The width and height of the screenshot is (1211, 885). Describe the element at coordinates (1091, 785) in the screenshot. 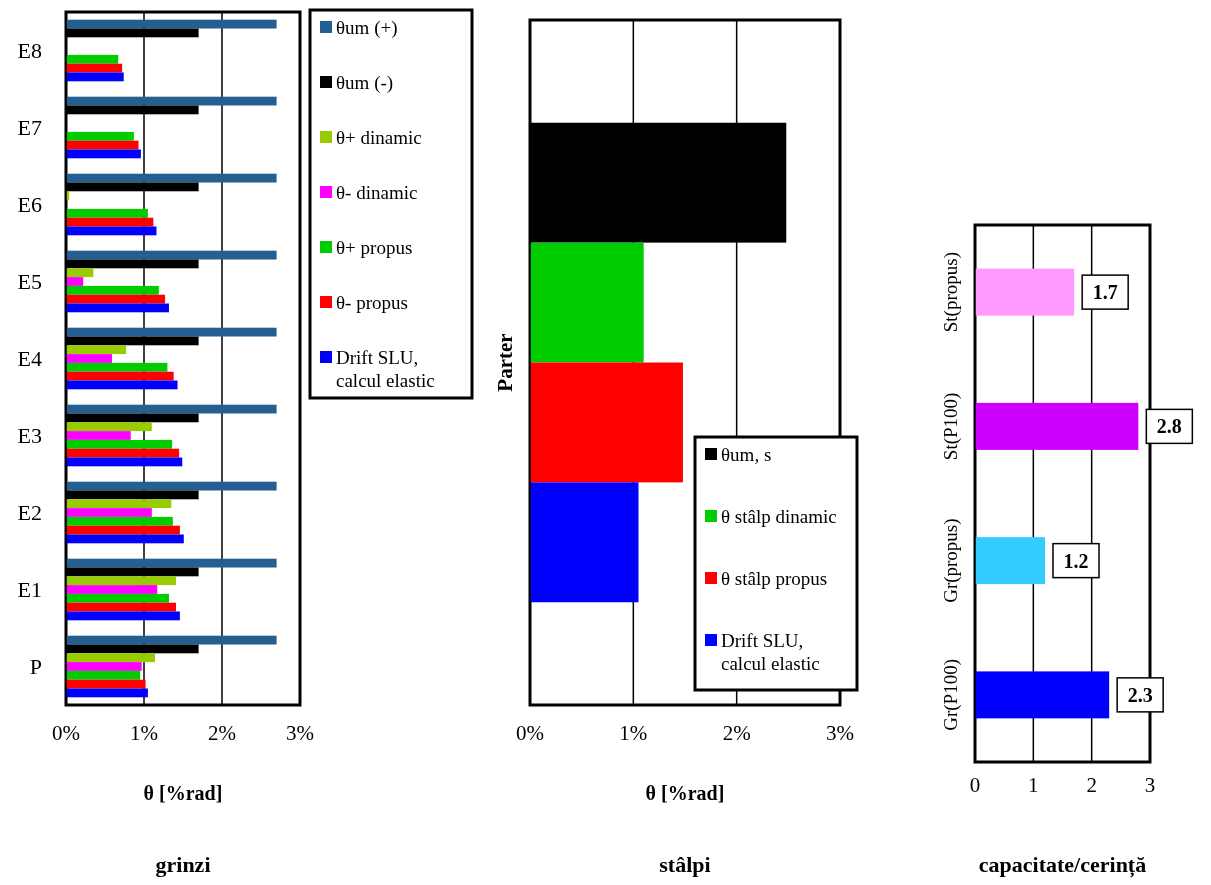

I see `x-tick-label: 2` at that location.